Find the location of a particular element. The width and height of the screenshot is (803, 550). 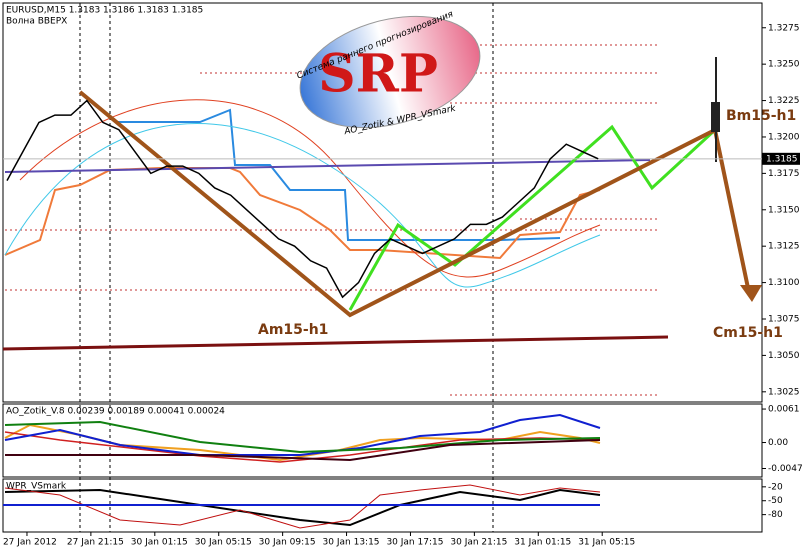

y-tick-label: 1.3200 is located at coordinates (784, 137).